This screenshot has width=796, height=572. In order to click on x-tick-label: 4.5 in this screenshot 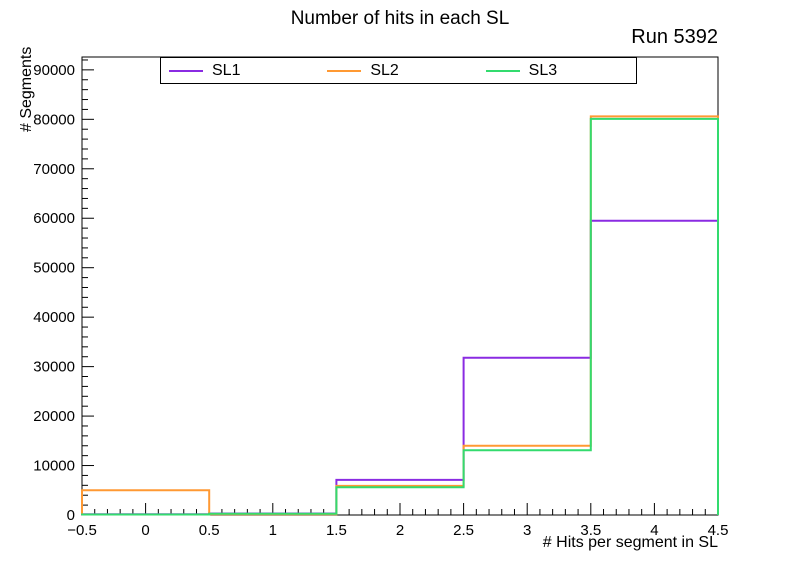, I will do `click(718, 530)`.